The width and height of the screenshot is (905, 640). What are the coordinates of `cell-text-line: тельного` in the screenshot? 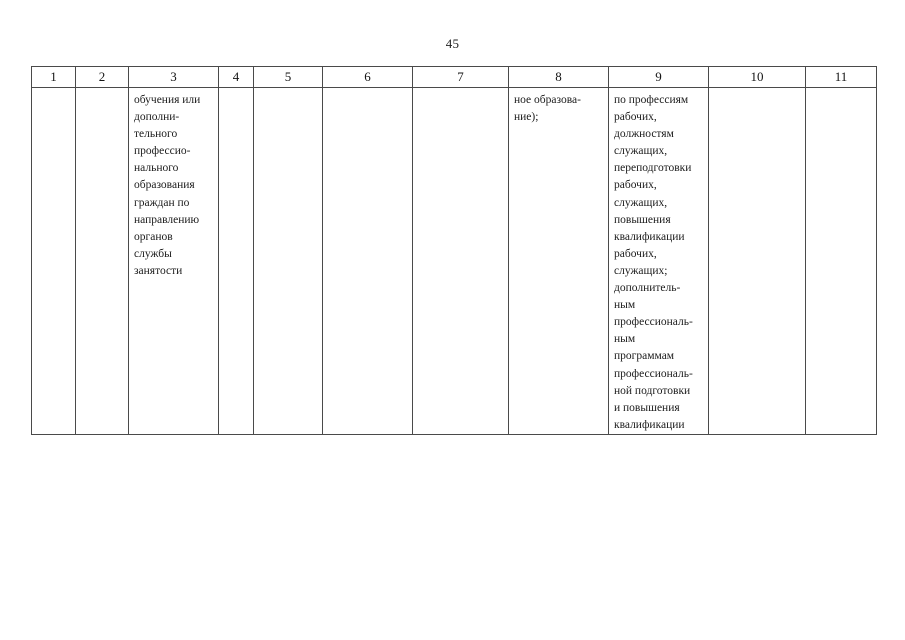 It's located at (156, 134).